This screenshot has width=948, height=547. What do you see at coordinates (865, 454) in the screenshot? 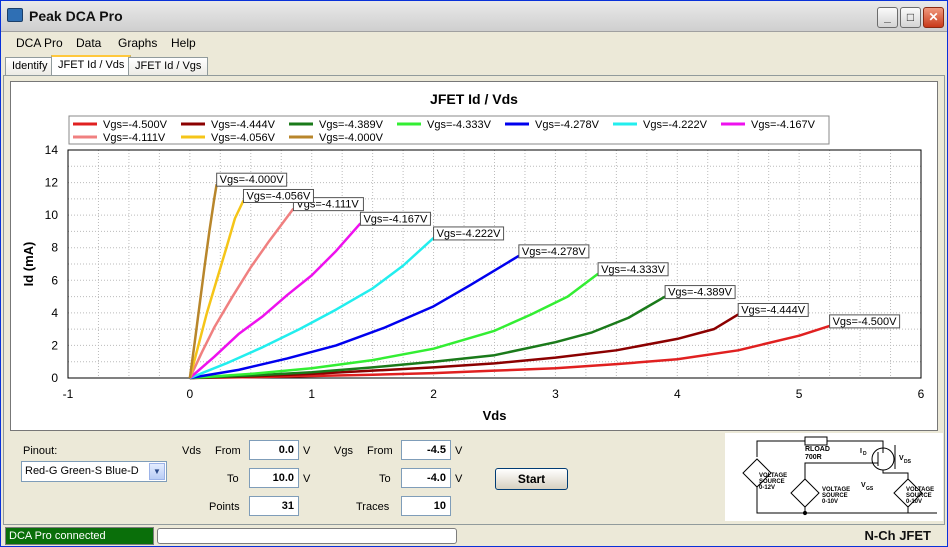
I see `id-sub: D` at bounding box center [865, 454].